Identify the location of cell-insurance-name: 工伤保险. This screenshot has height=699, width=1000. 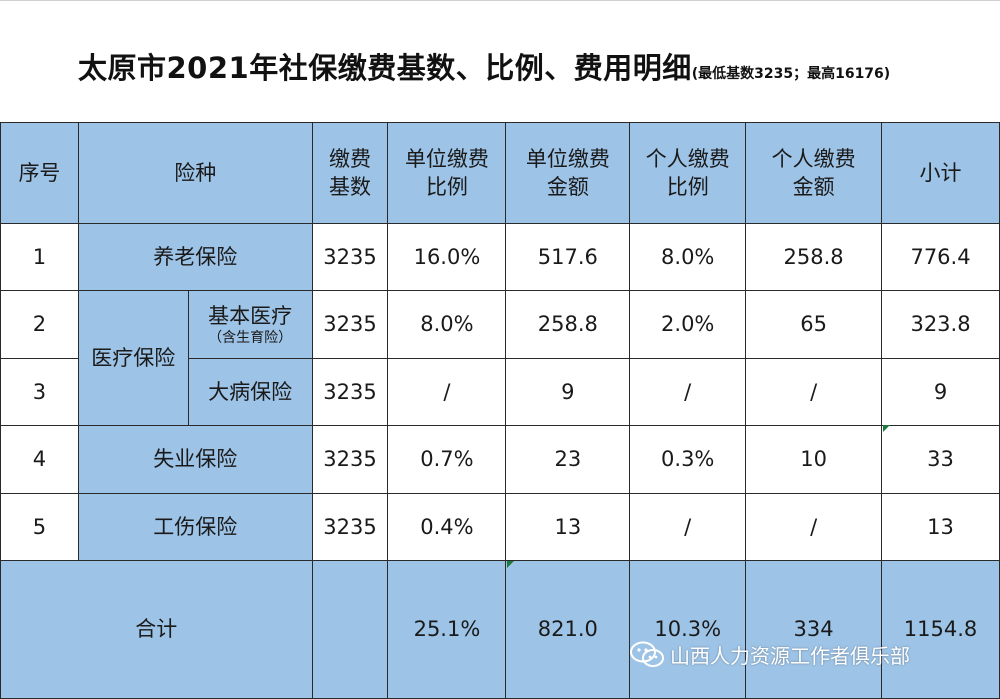
(195, 527).